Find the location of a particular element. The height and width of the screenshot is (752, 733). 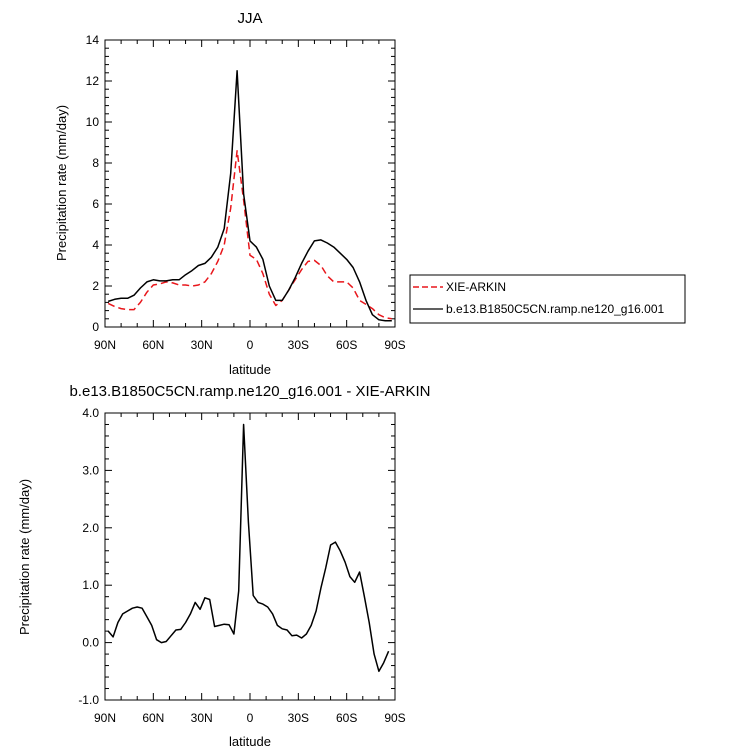

top-ytick-label-2: 4 is located at coordinates (95, 245).